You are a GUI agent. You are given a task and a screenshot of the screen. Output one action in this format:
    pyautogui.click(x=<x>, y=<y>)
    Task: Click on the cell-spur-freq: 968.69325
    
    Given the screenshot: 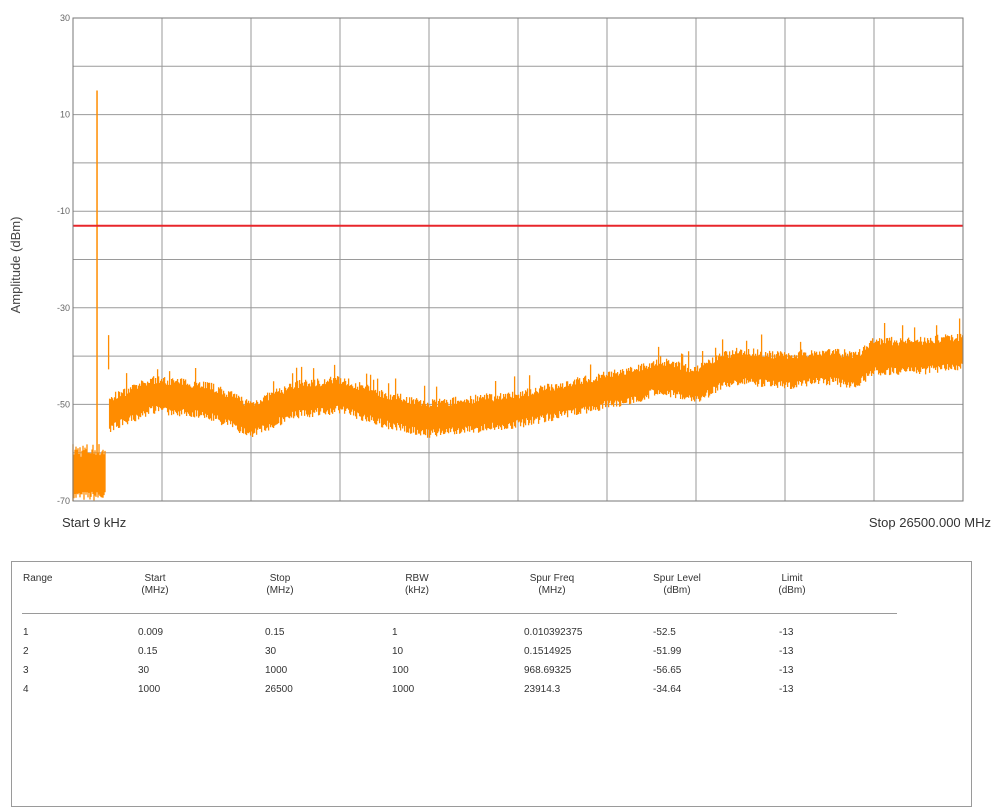 What is the action you would take?
    pyautogui.click(x=548, y=670)
    